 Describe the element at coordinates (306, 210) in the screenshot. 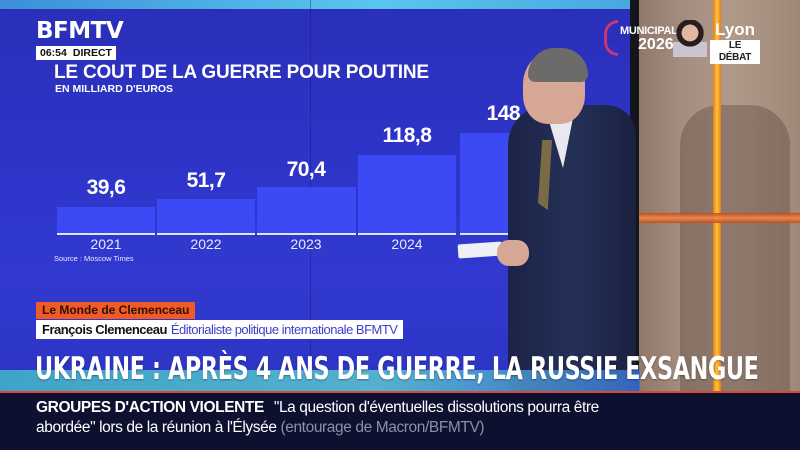

I see `chart-bar-2023` at that location.